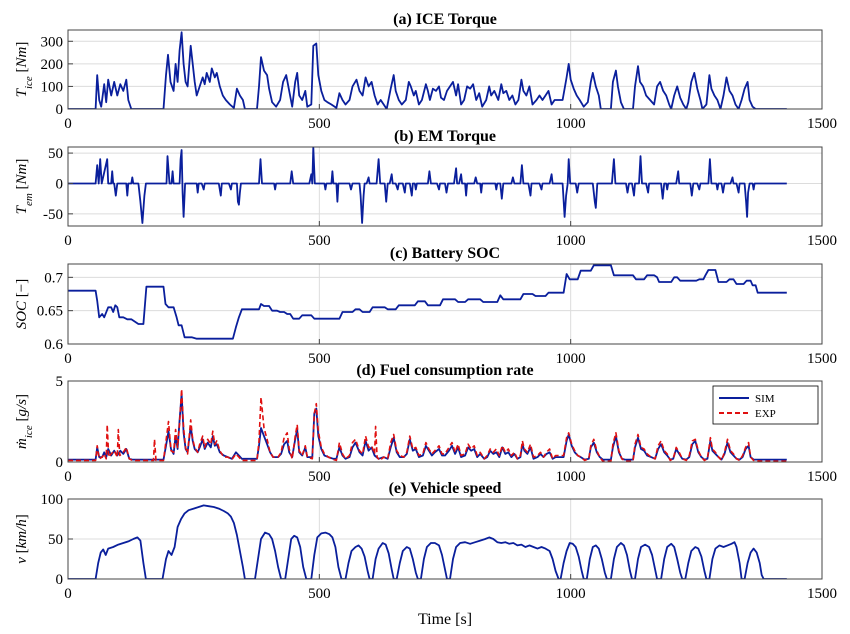  What do you see at coordinates (22, 304) in the screenshot?
I see `y-axis-label: SOC [−]` at bounding box center [22, 304].